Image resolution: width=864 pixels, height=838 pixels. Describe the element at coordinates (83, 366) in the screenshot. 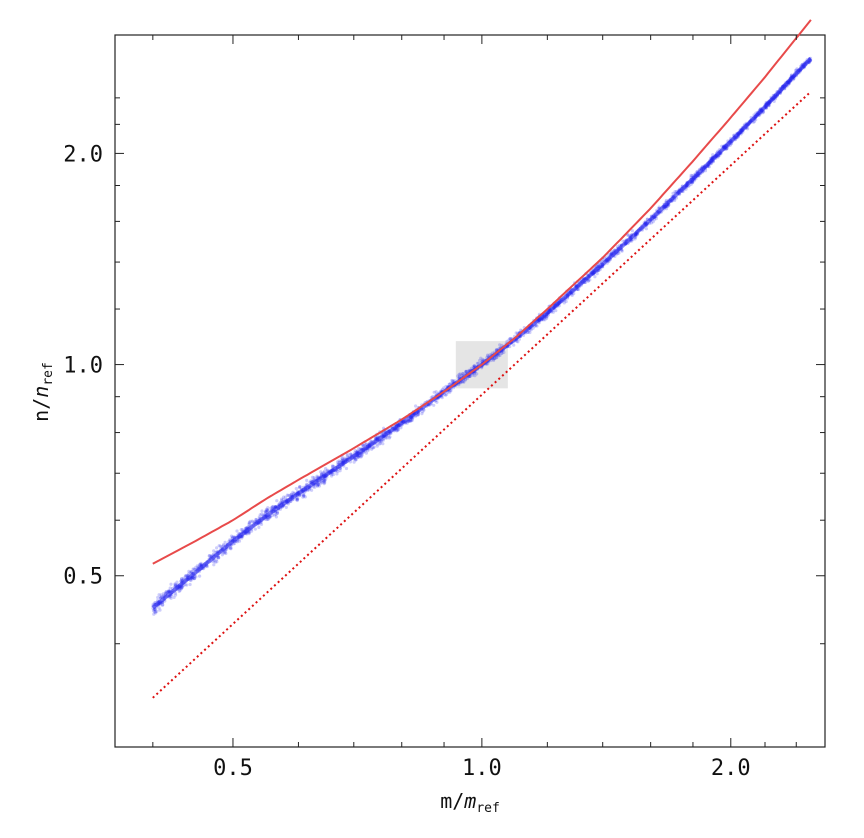

I see `y-tick-label: 1.0` at that location.